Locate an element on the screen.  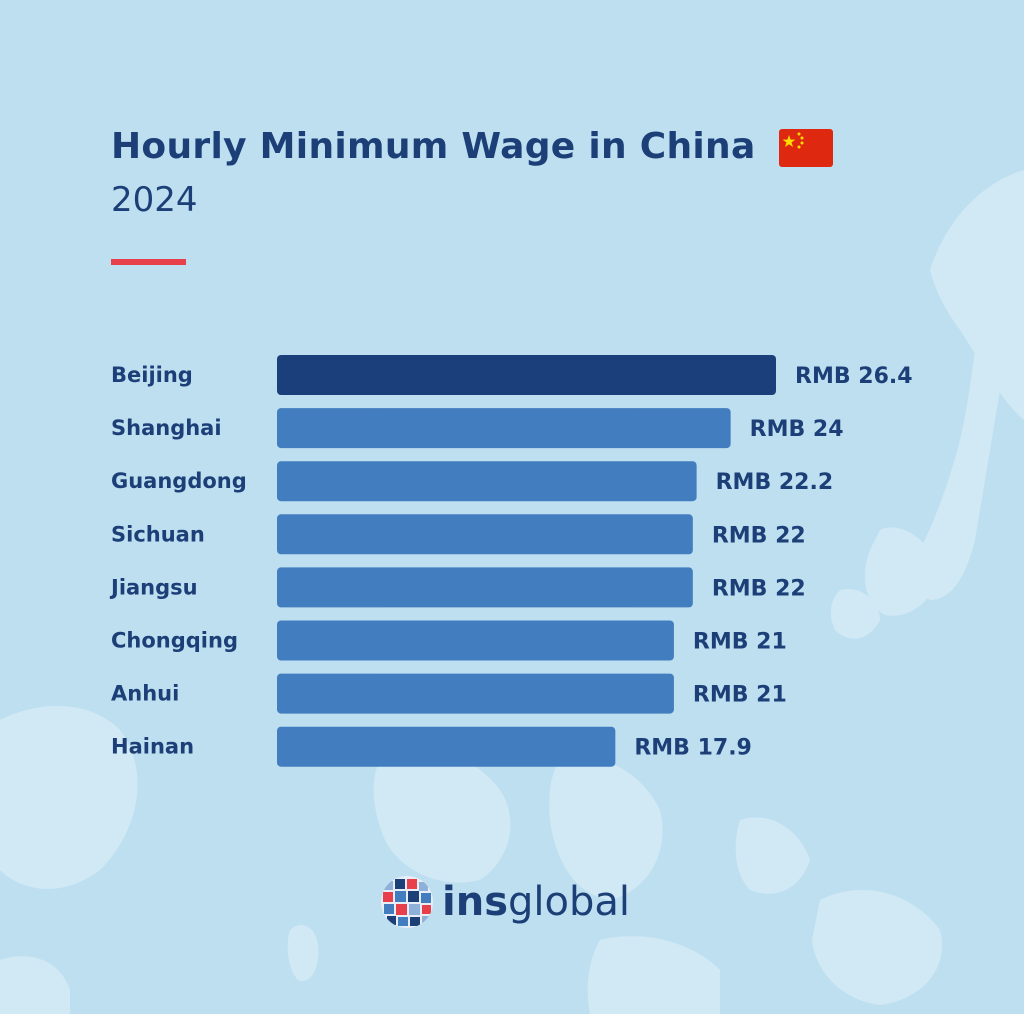
globe-logo-icon is located at coordinates (407, 902).